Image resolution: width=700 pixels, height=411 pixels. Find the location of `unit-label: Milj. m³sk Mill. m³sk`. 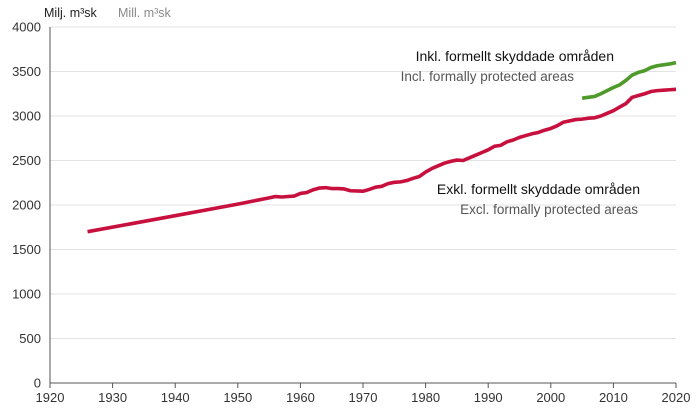

unit-label: Milj. m³sk Mill. m³sk is located at coordinates (108, 13).